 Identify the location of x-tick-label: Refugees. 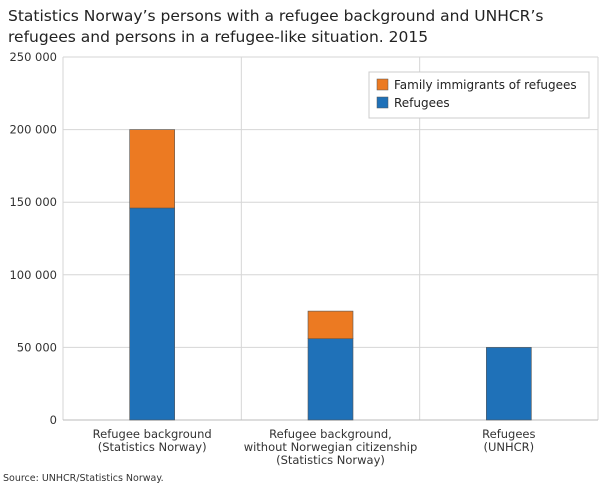
(508, 434).